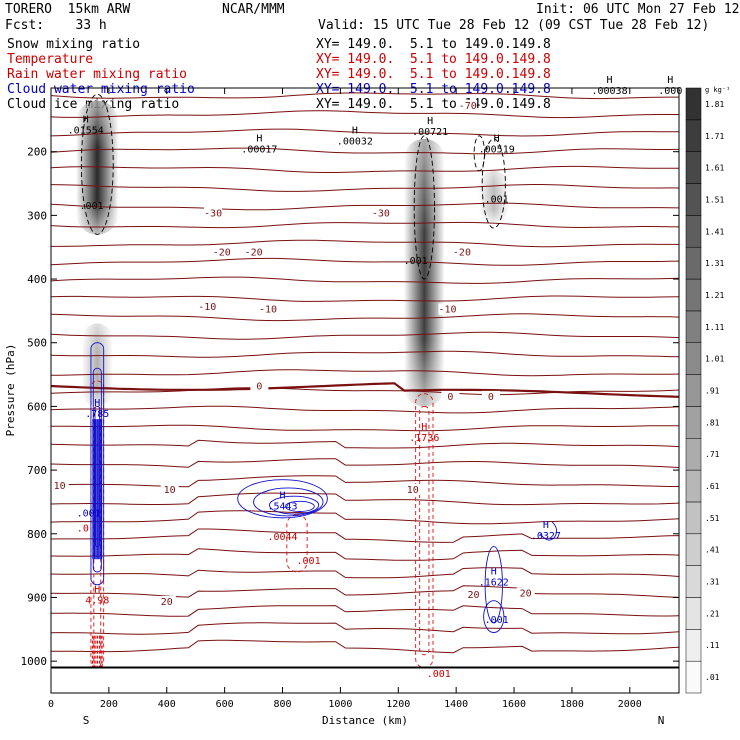 This screenshot has height=740, width=740. Describe the element at coordinates (50, 59) in the screenshot. I see `field-label-temperature: Temperature` at that location.